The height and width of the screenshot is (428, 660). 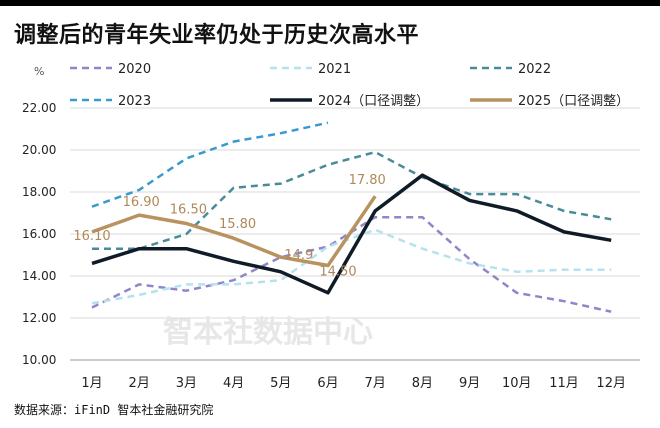 I want to click on y-unit-label: %, so click(x=39, y=71).